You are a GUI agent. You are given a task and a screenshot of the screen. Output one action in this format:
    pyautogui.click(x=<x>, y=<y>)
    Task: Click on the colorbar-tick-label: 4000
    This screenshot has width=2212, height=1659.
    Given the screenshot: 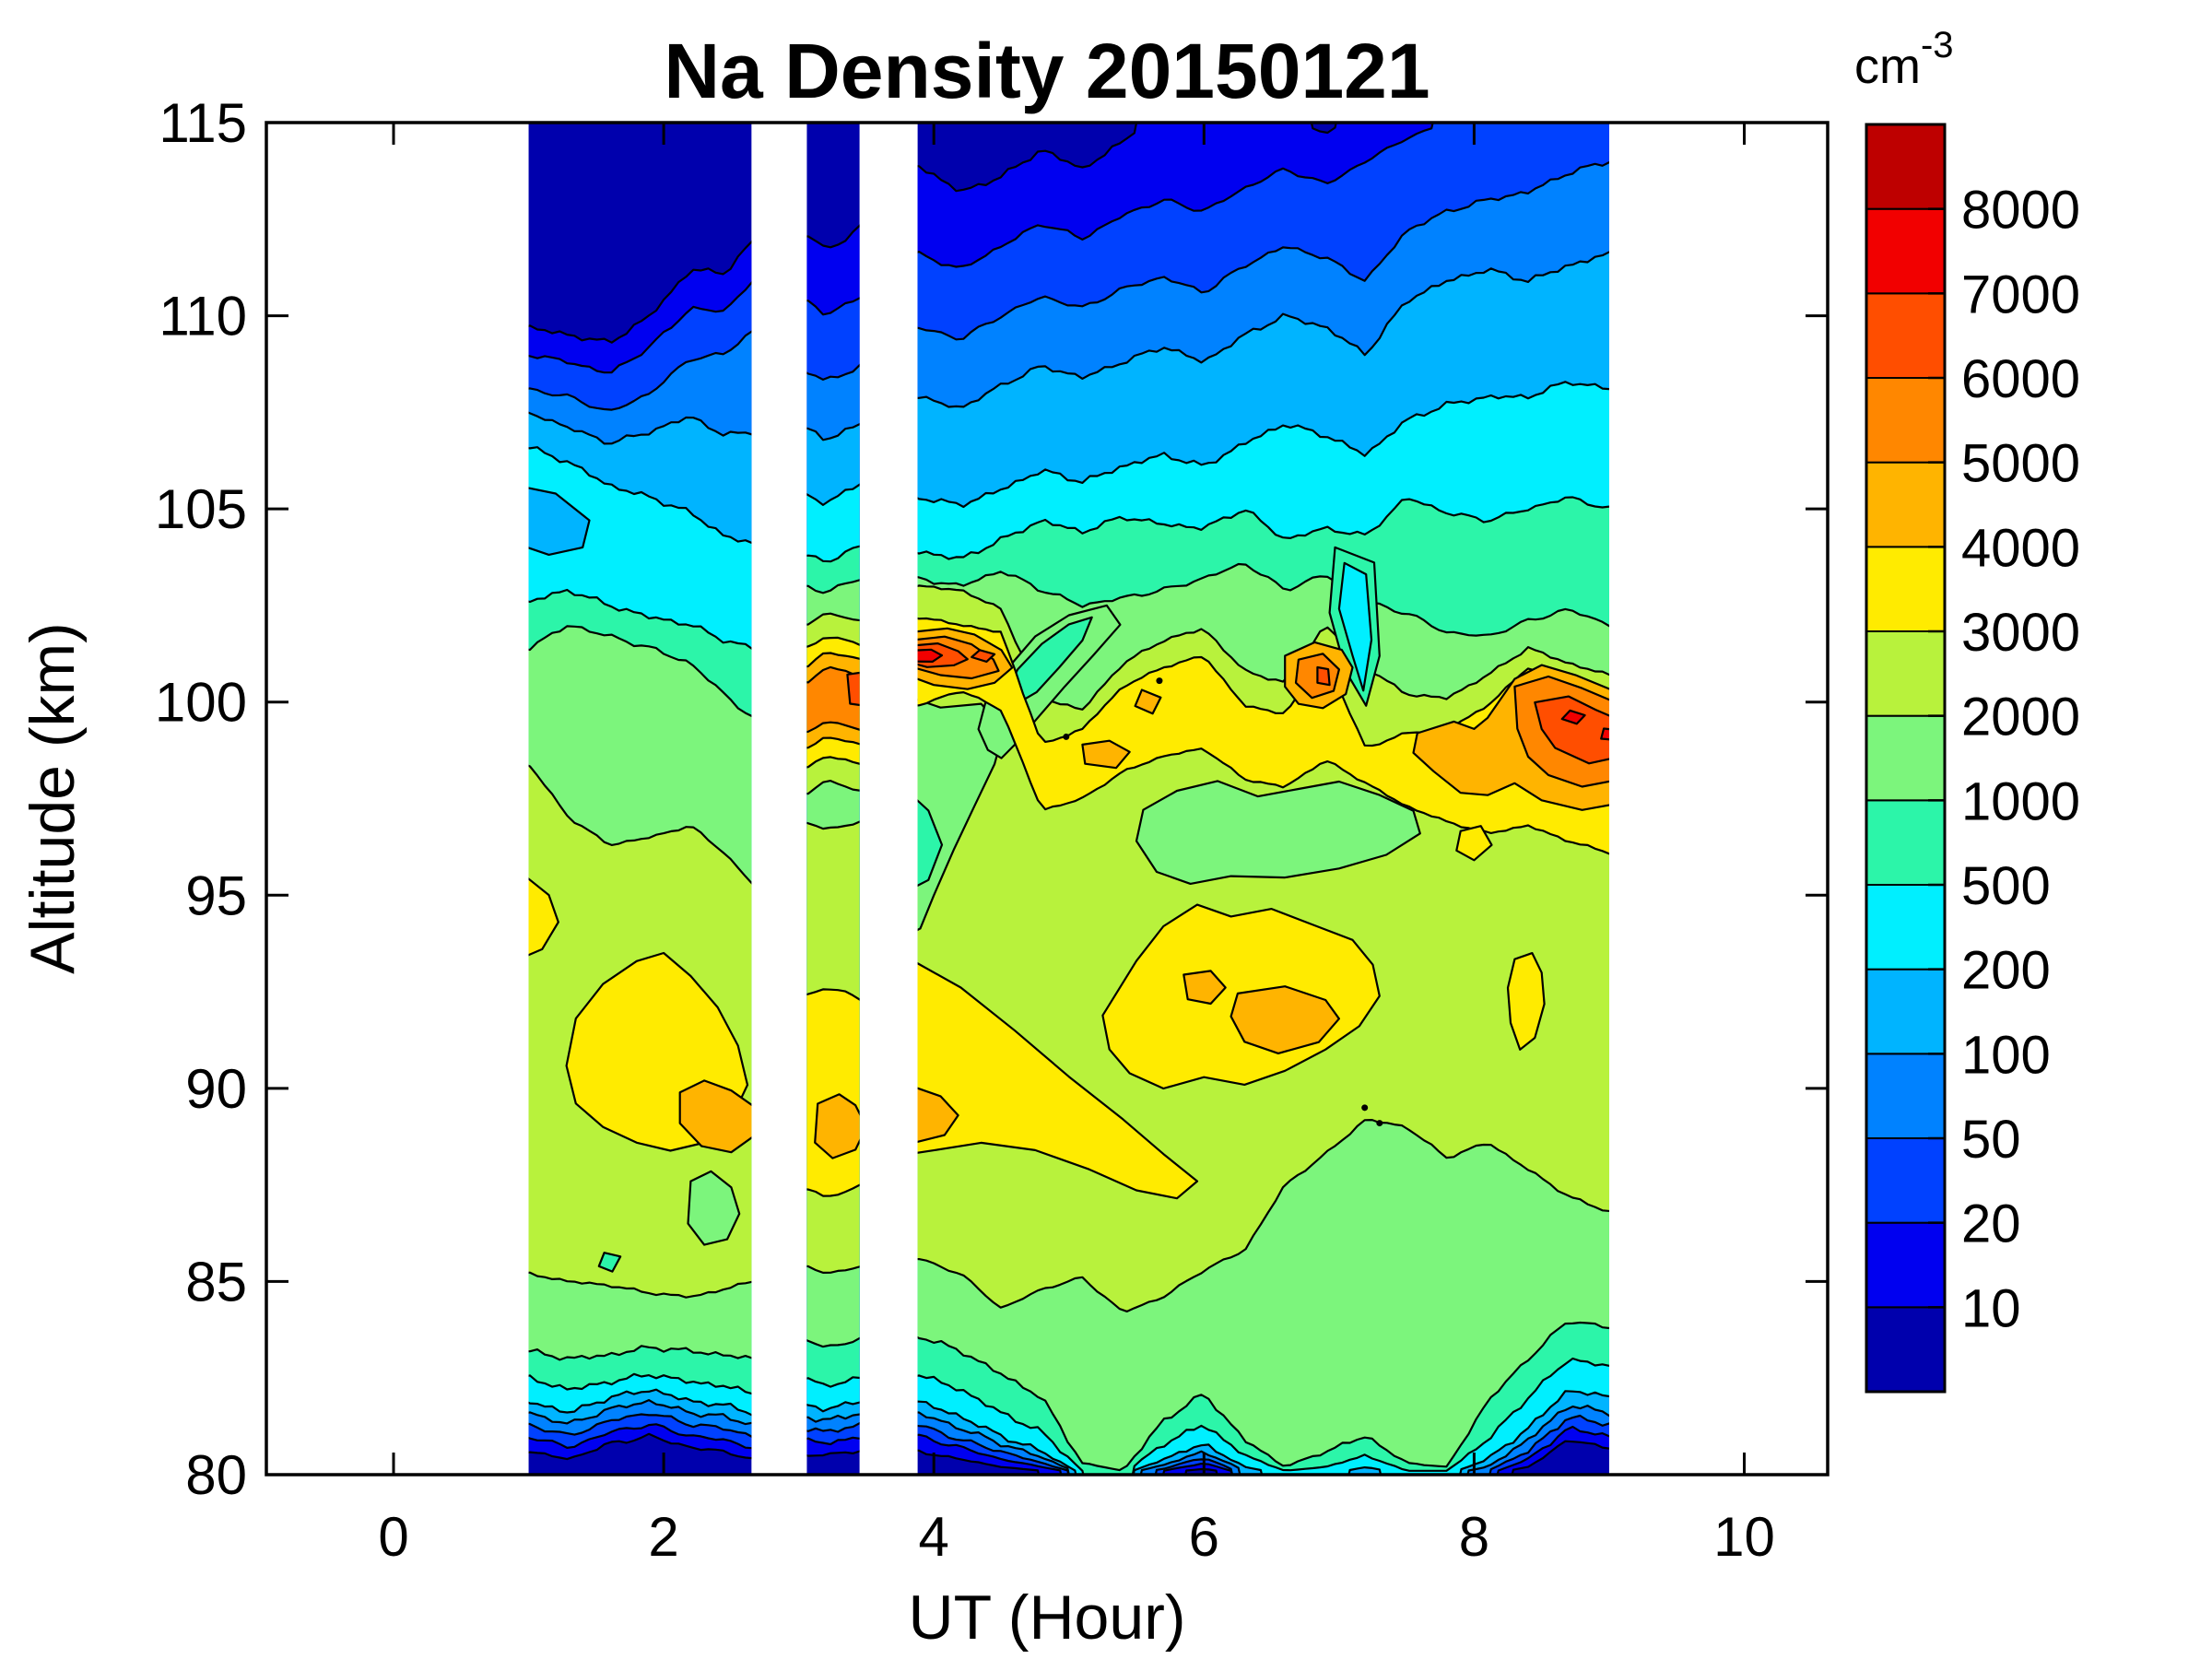 What is the action you would take?
    pyautogui.click(x=2020, y=548)
    